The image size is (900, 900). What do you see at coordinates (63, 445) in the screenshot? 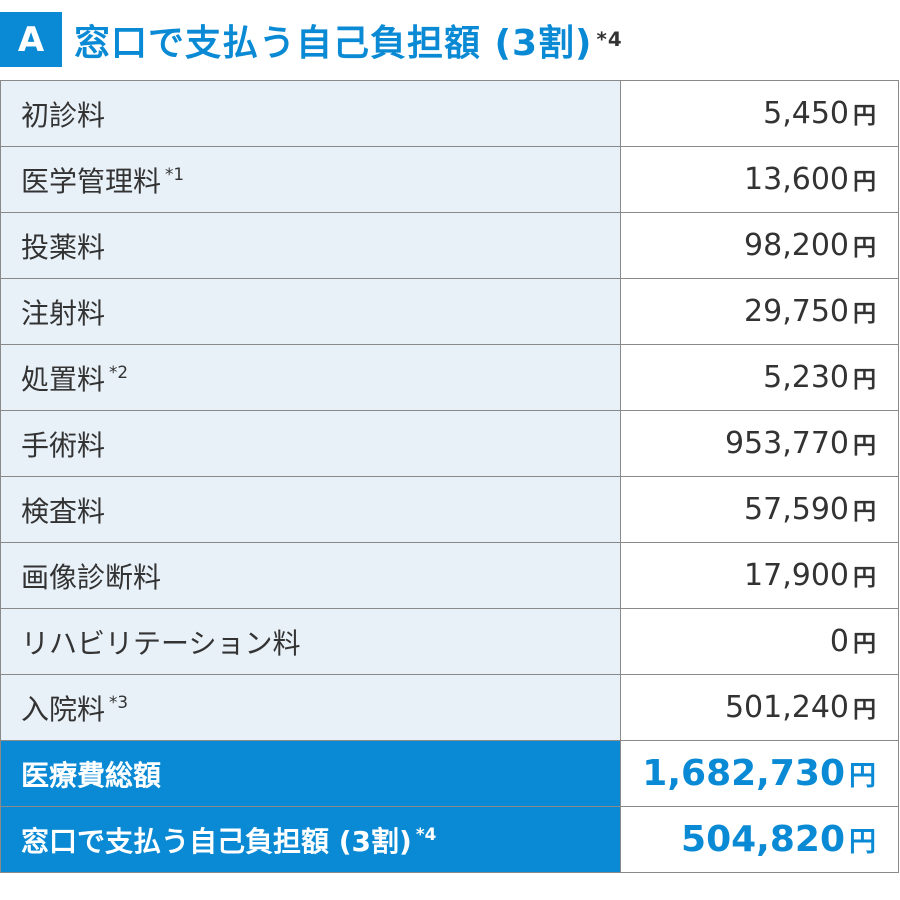
I see `fee-label: 手術料` at bounding box center [63, 445].